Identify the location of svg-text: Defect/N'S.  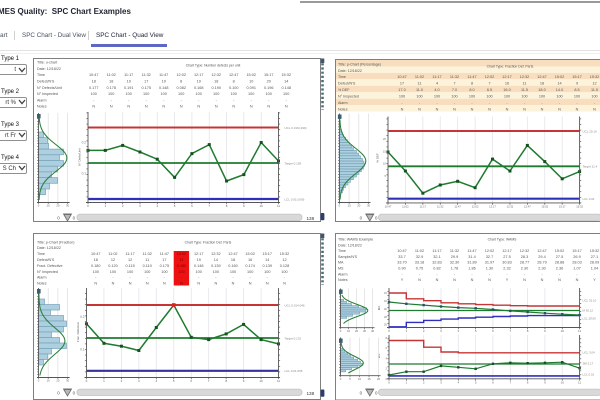
(46, 82).